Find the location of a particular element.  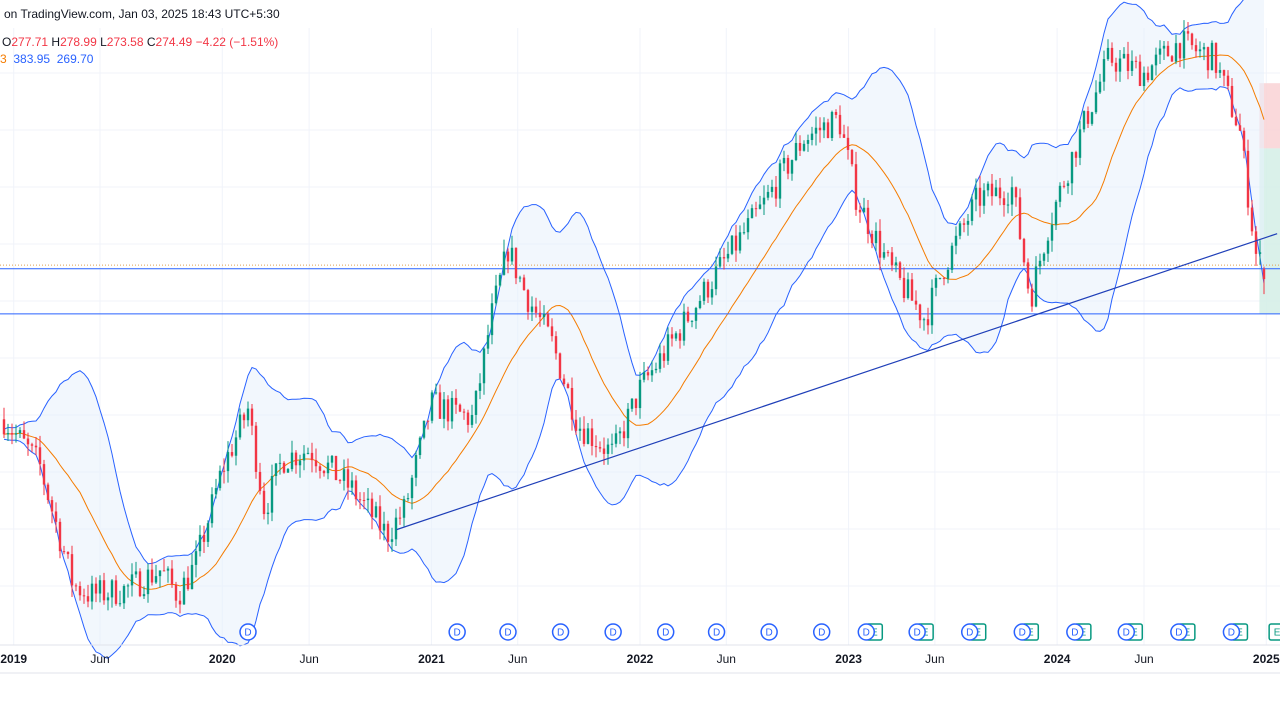

change-value: −4.22 (−1.51%) is located at coordinates (237, 42).